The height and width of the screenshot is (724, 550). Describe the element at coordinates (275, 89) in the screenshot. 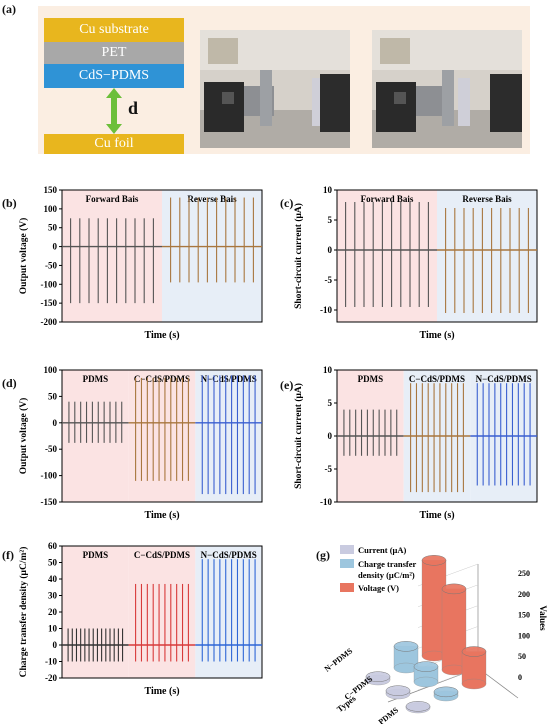

I see `setup-photo-left` at that location.